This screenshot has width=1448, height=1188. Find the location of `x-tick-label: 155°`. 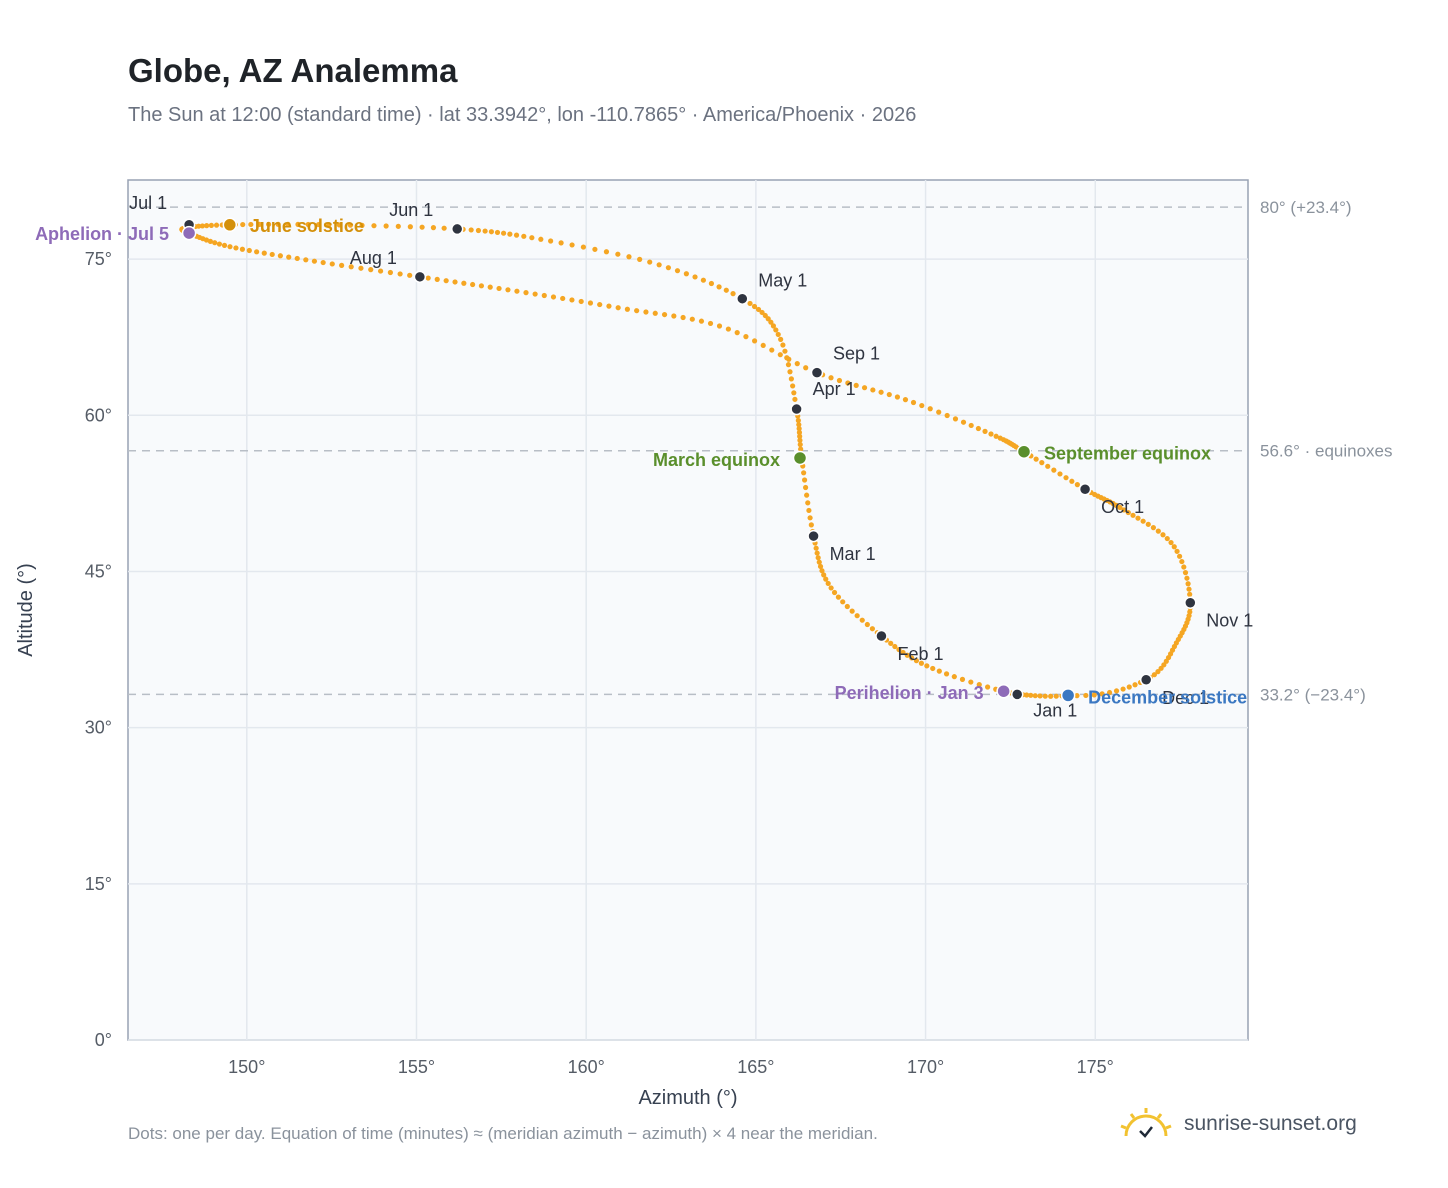

x-tick-label: 155° is located at coordinates (416, 1067).